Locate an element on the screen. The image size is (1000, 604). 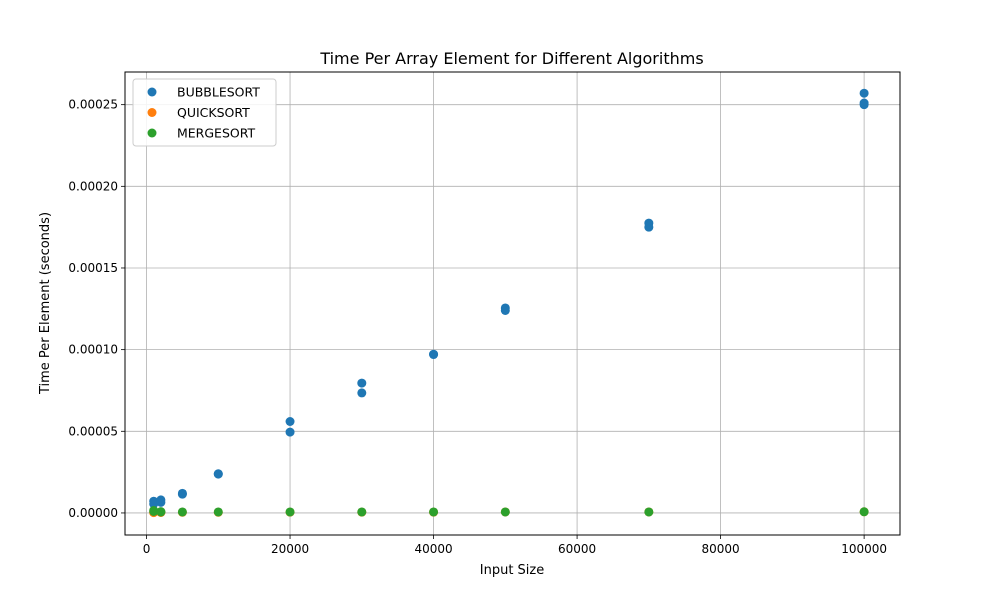
x-tick-label: 40000 is located at coordinates (433, 549).